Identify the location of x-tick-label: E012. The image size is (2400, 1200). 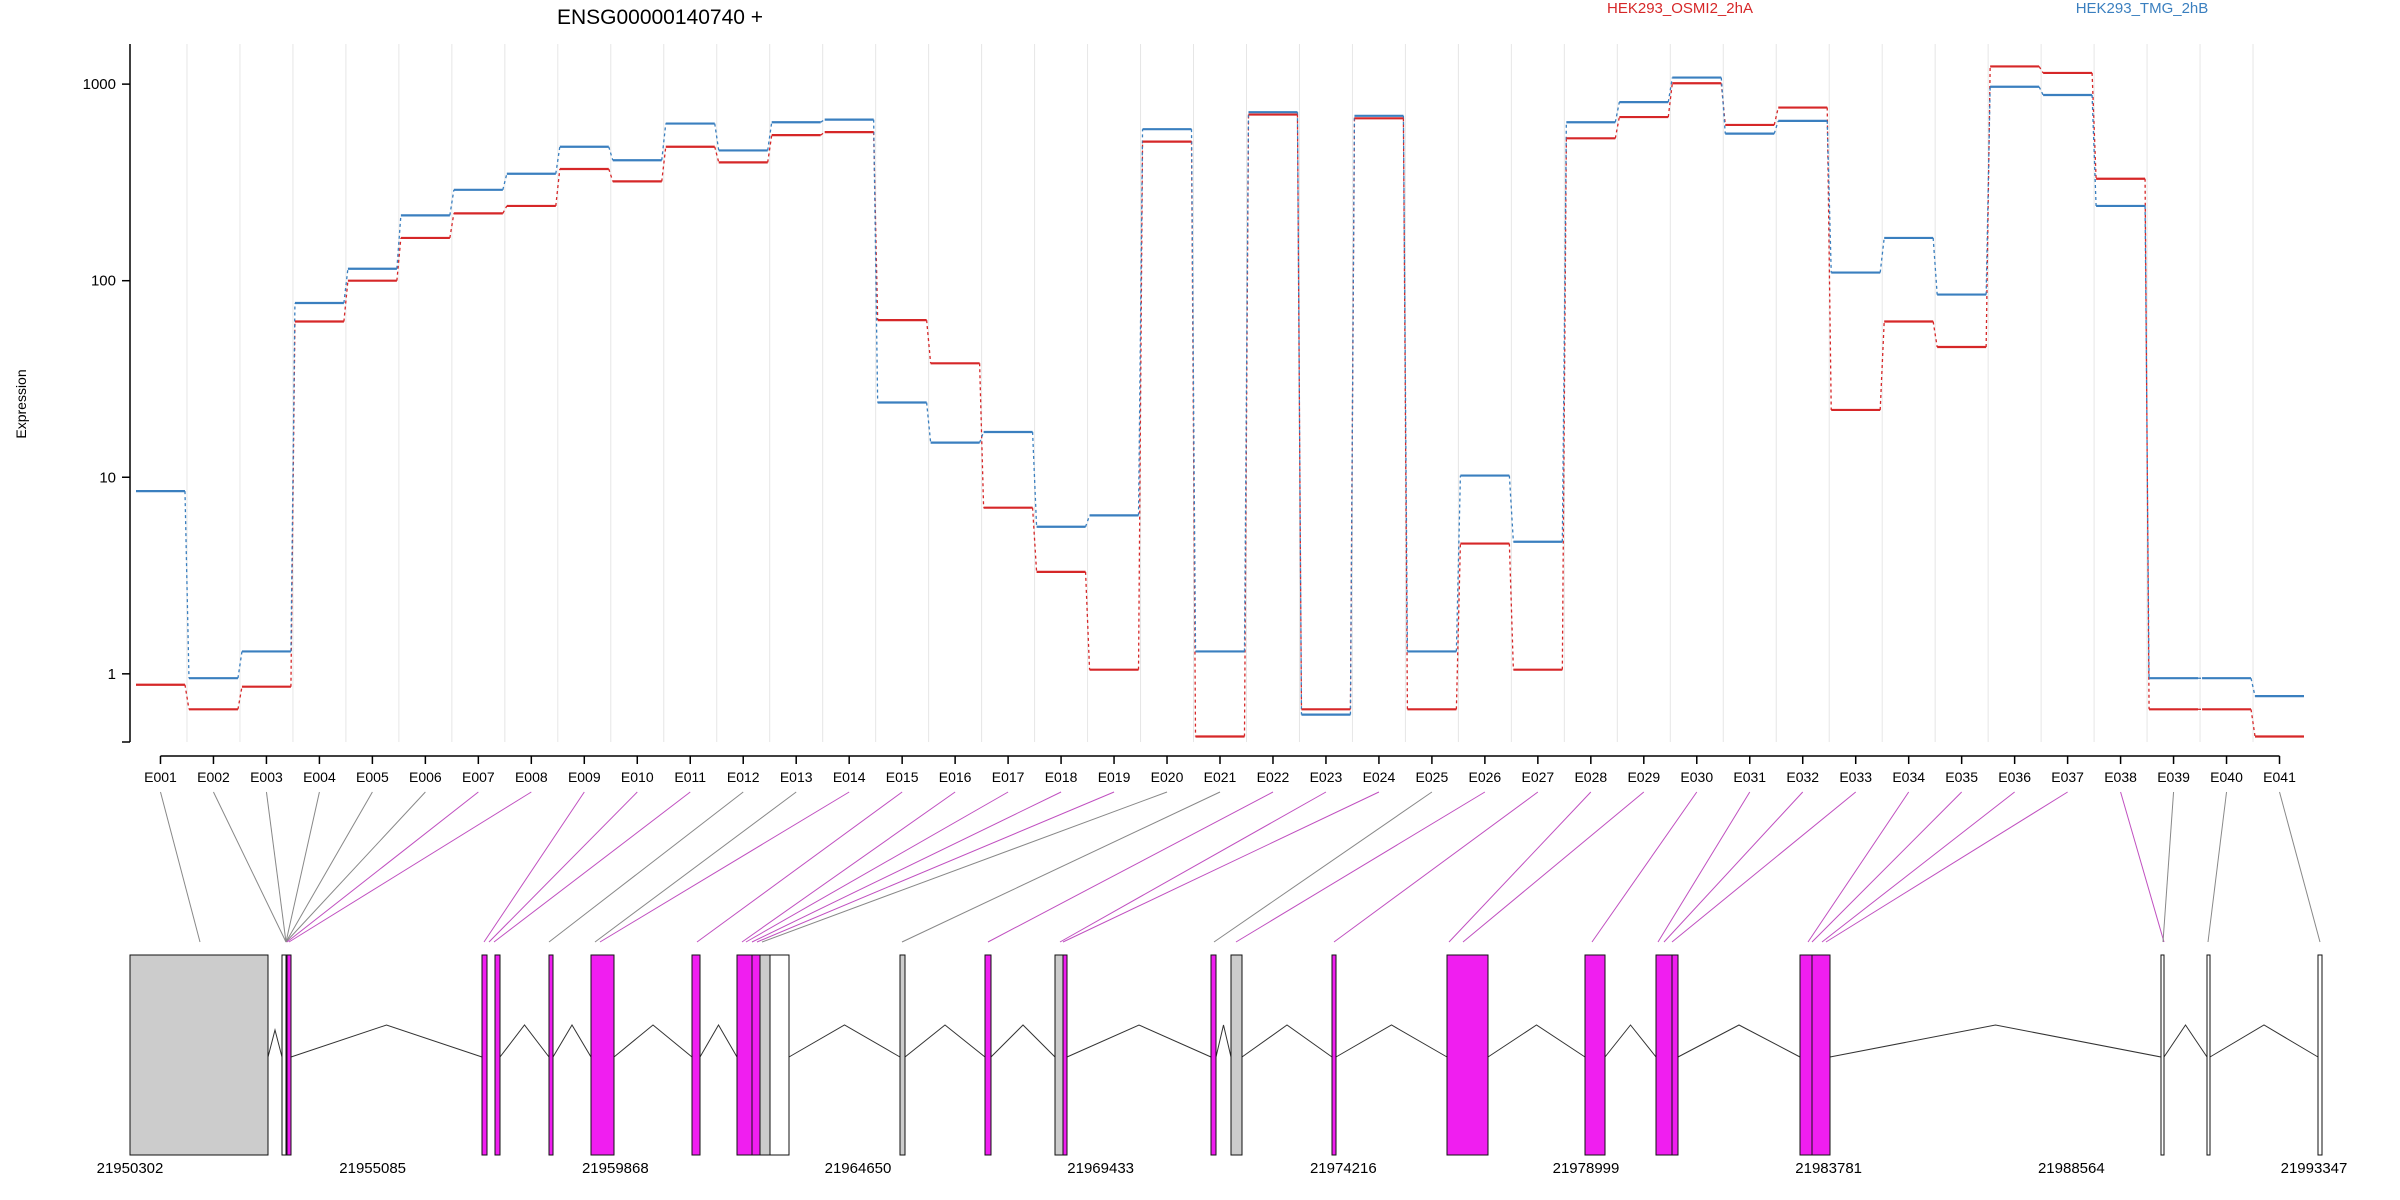
(743, 777).